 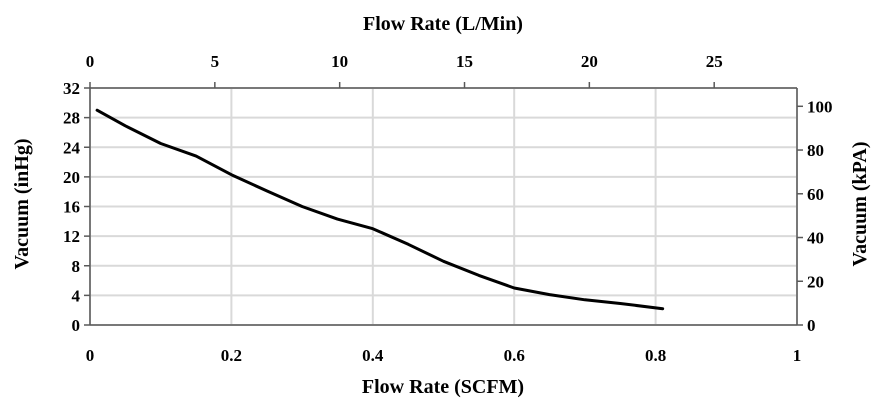 What do you see at coordinates (815, 194) in the screenshot?
I see `right-y-tick-label: 60` at bounding box center [815, 194].